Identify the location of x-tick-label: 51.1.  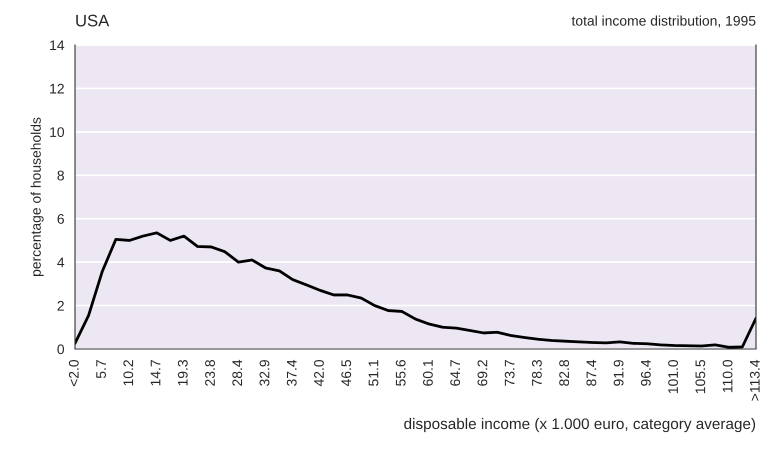
(373, 373).